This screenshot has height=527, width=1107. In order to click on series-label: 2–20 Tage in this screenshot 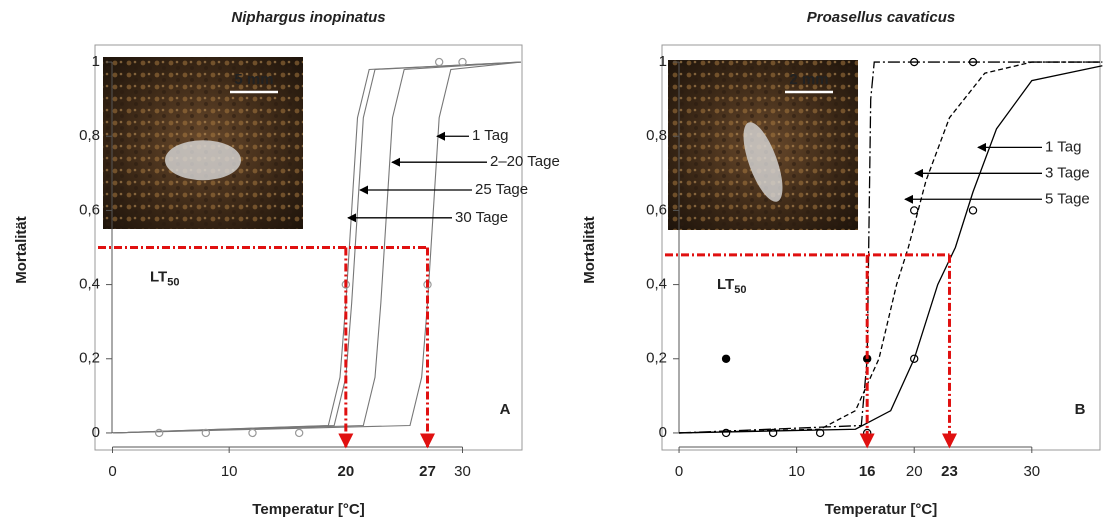, I will do `click(525, 161)`.